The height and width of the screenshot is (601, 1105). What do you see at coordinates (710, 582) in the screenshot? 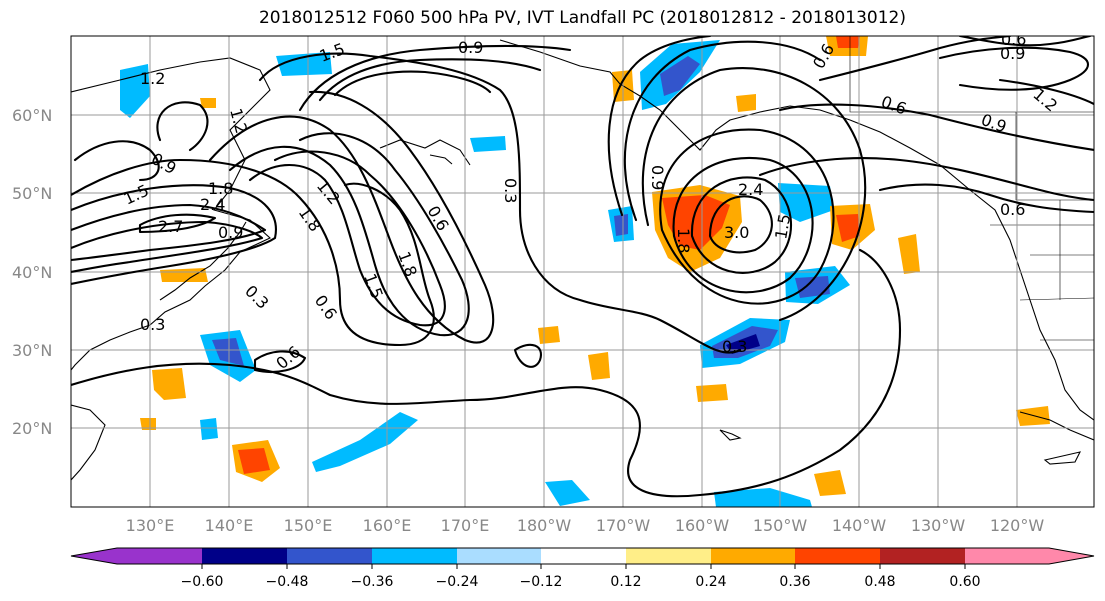
I see `colorbar-tick-label: 0.24` at bounding box center [710, 582].